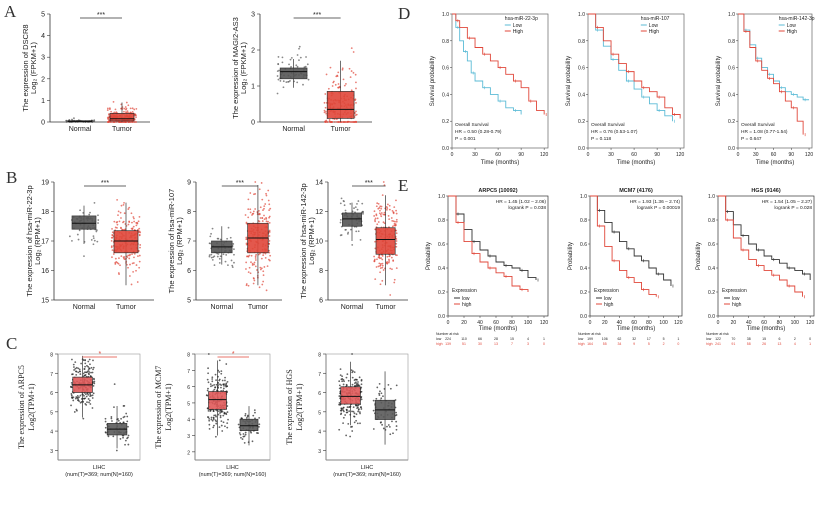 Image resolution: width=824 pixels, height=505 pixels. I want to click on c3-xcaption-counts: (num(T)=369; num(N)=160), so click(367, 475).